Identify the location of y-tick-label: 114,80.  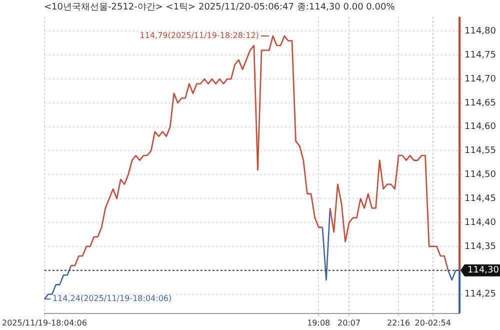
(480, 31).